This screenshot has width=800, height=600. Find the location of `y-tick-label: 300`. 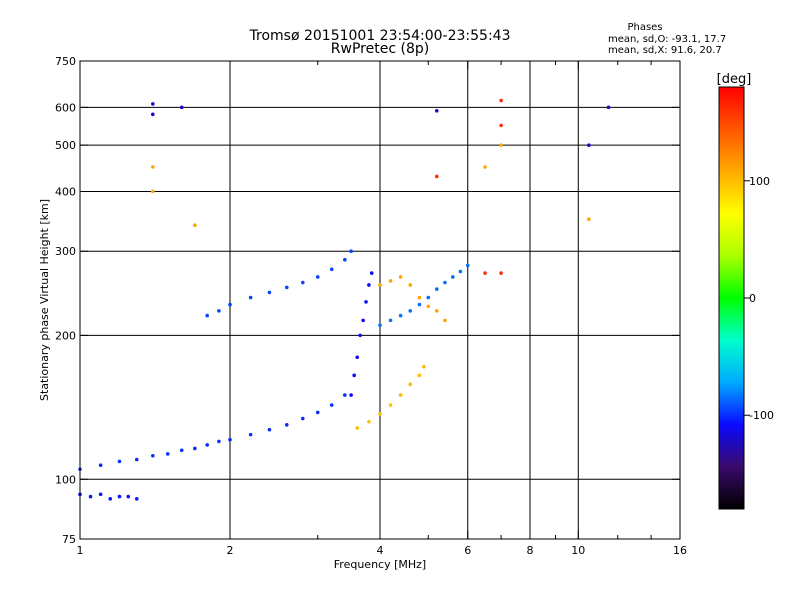

y-tick-label: 300 is located at coordinates (65, 251).